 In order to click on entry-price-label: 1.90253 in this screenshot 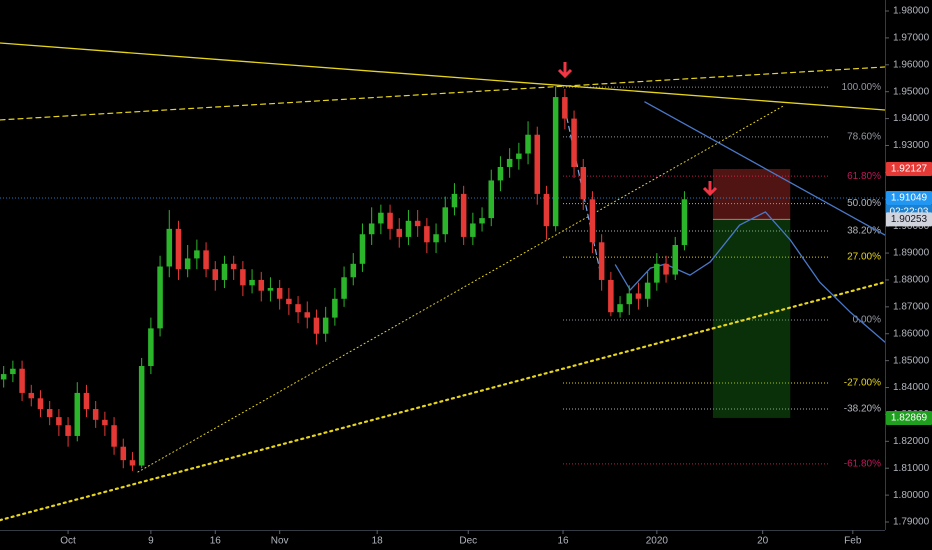, I will do `click(909, 219)`.